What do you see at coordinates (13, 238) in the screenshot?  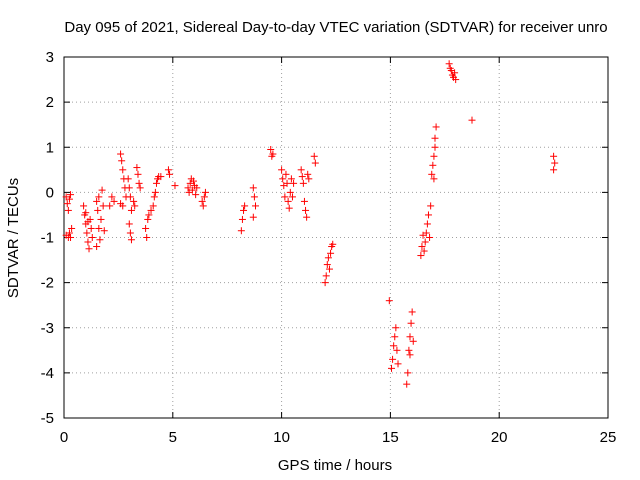 I see `y-axis-label: SDTVAR / TECUs` at bounding box center [13, 238].